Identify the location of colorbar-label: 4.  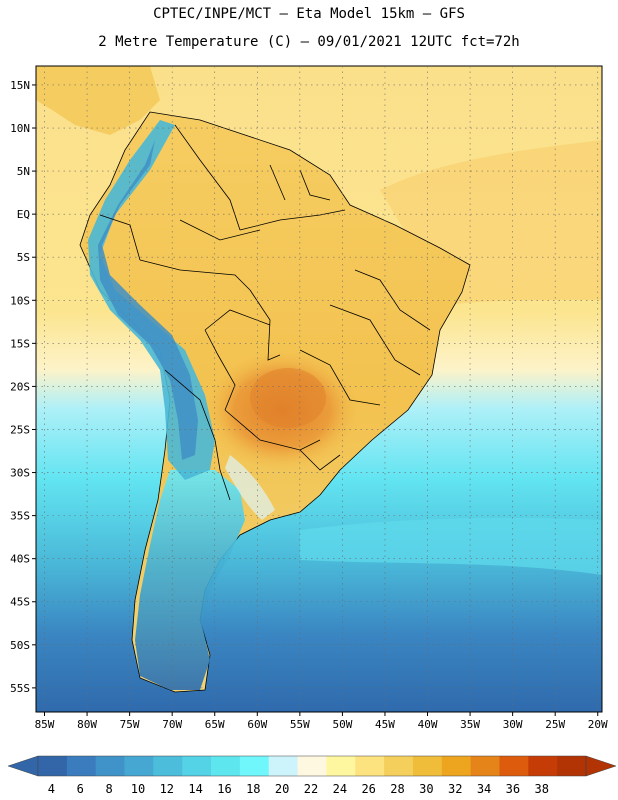
(51, 789).